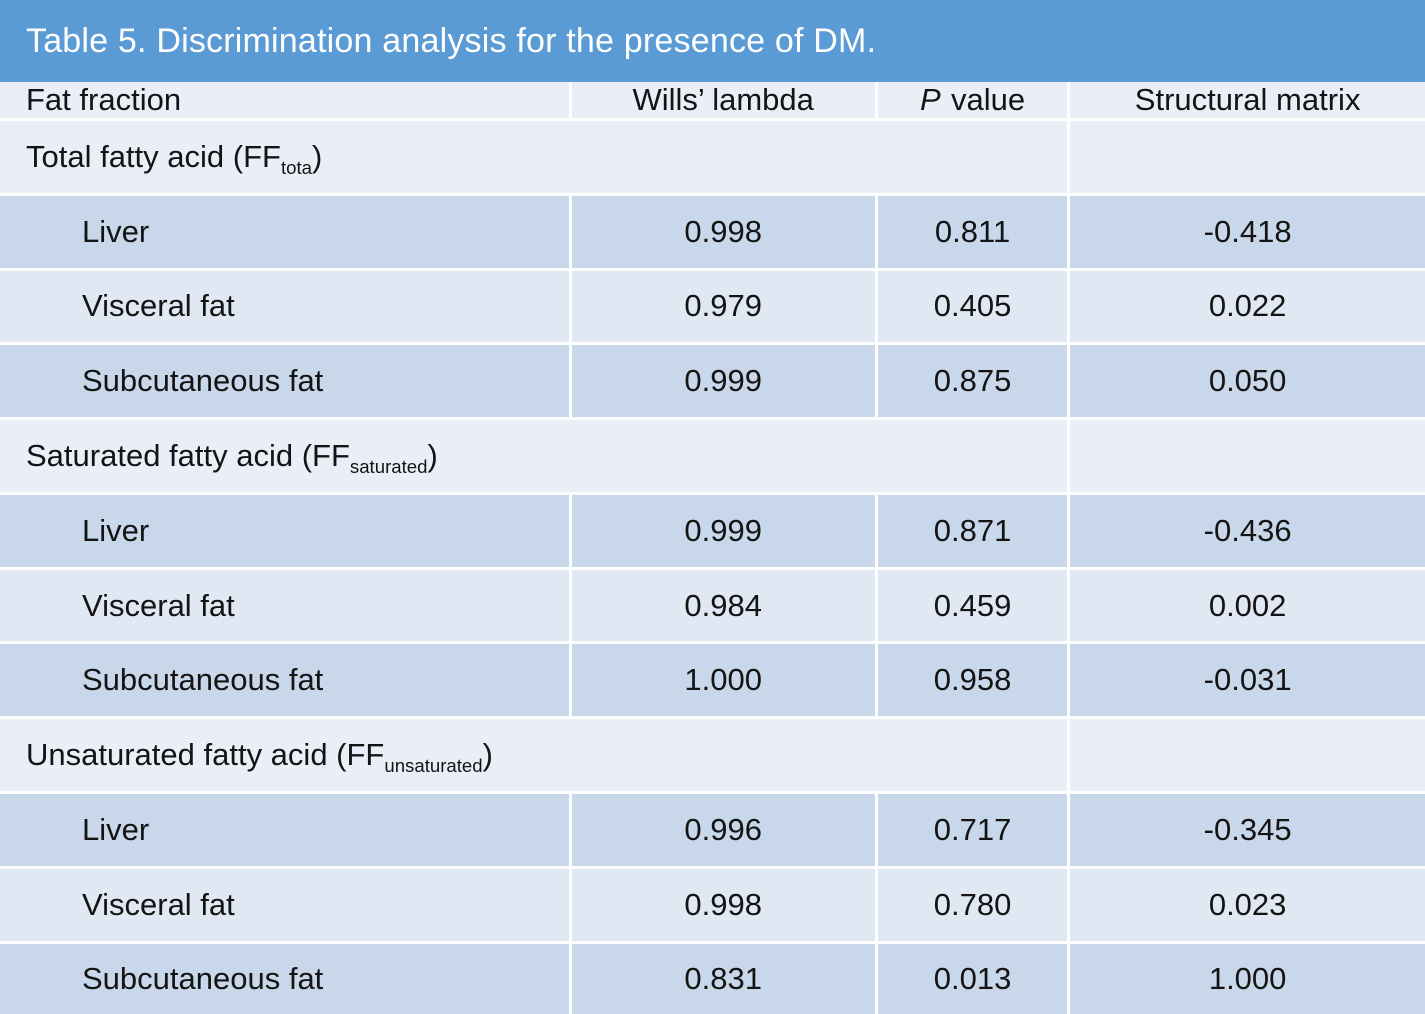  I want to click on cell-p-value: 0.871, so click(972, 530).